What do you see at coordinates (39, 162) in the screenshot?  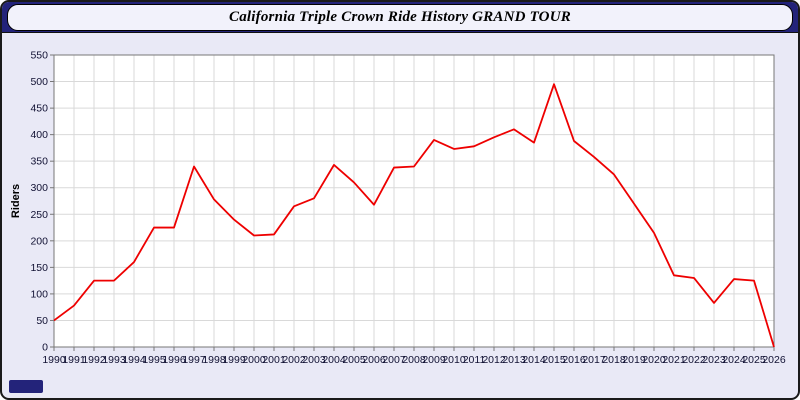 I see `svg-text: 350` at bounding box center [39, 162].